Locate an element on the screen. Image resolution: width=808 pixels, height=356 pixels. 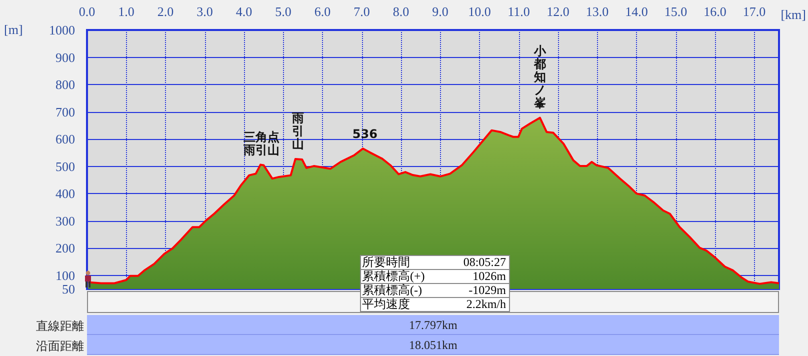
x-tick-label: 2.0 is located at coordinates (165, 11).